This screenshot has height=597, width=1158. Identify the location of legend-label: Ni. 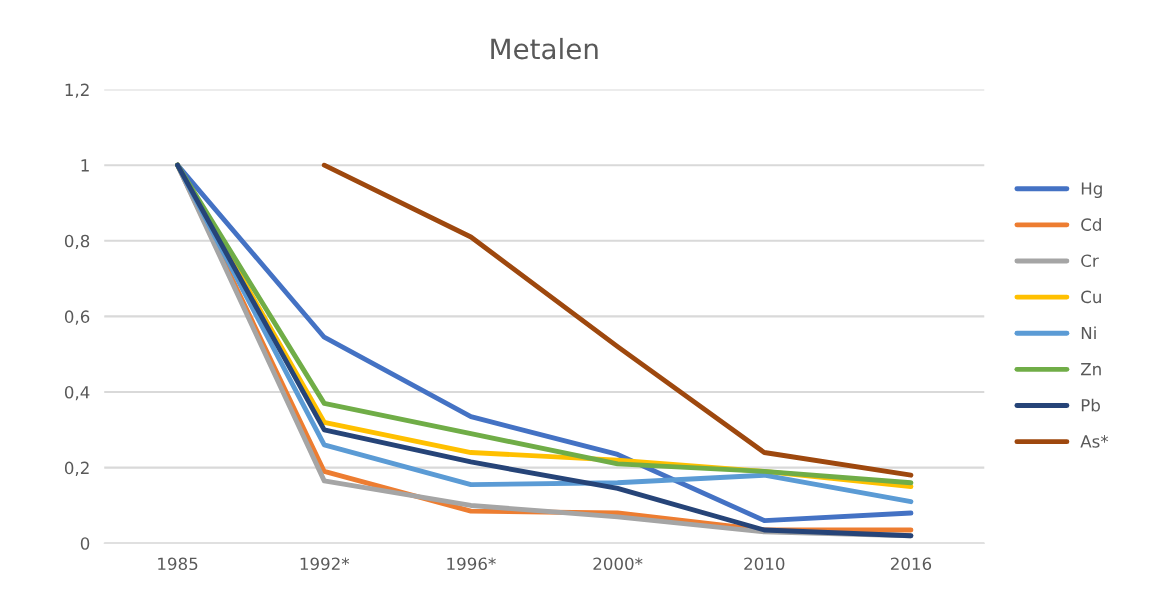
(1088, 333).